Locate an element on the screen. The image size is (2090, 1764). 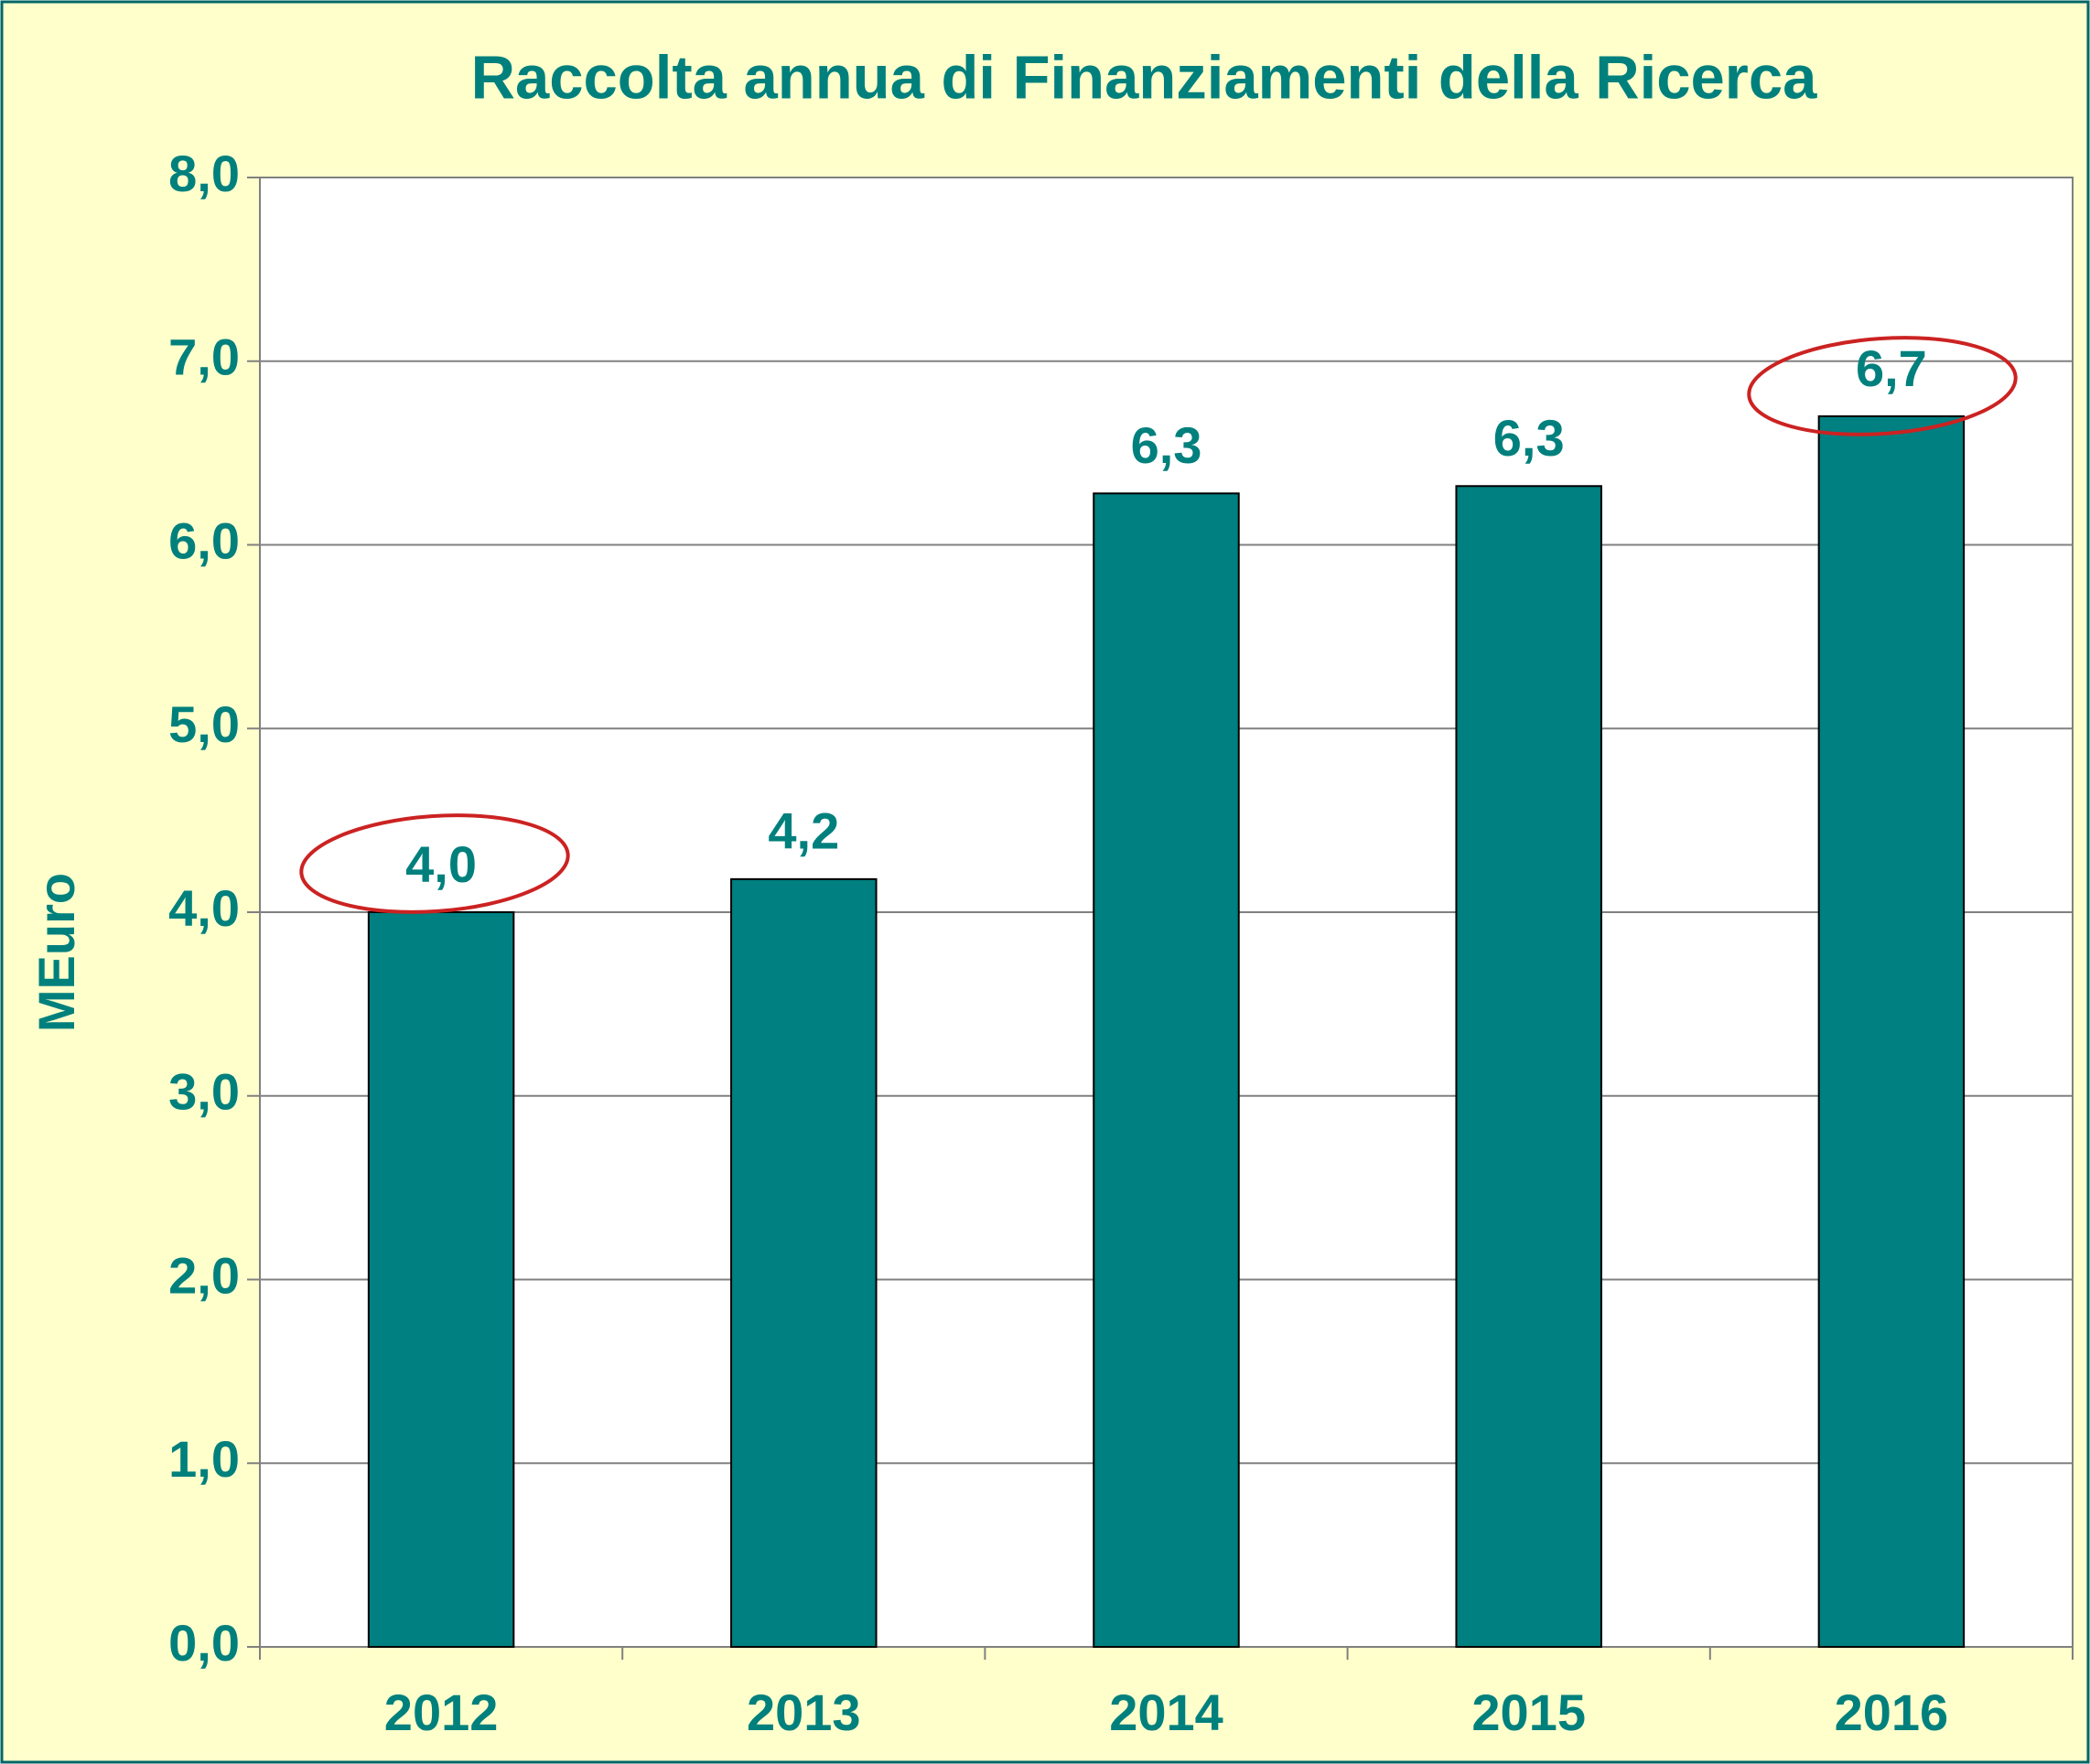
y-tick-label: 4,0 is located at coordinates (204, 908).